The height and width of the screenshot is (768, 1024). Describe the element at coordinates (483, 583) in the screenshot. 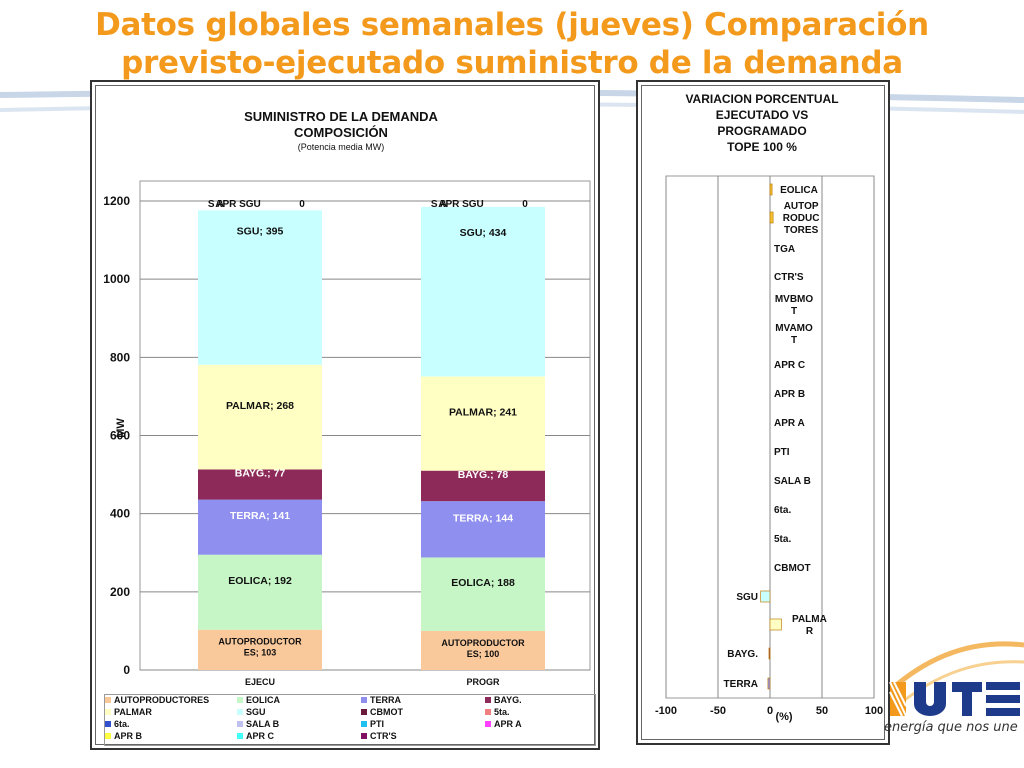

I see `data-label-eolica: EOLICA; 188` at that location.